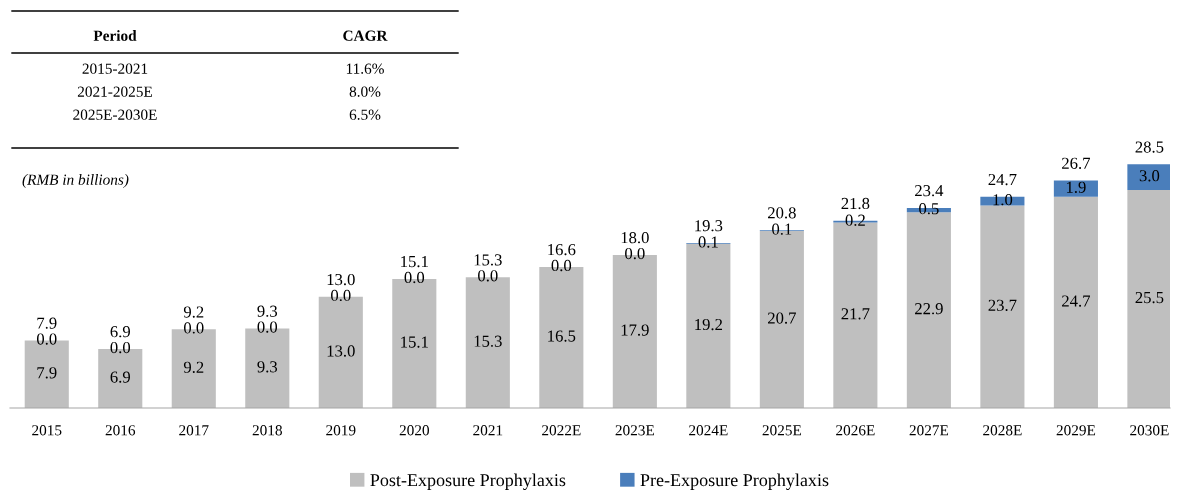 This screenshot has width=1179, height=491. I want to click on x-tick-label: 2028E, so click(1002, 430).